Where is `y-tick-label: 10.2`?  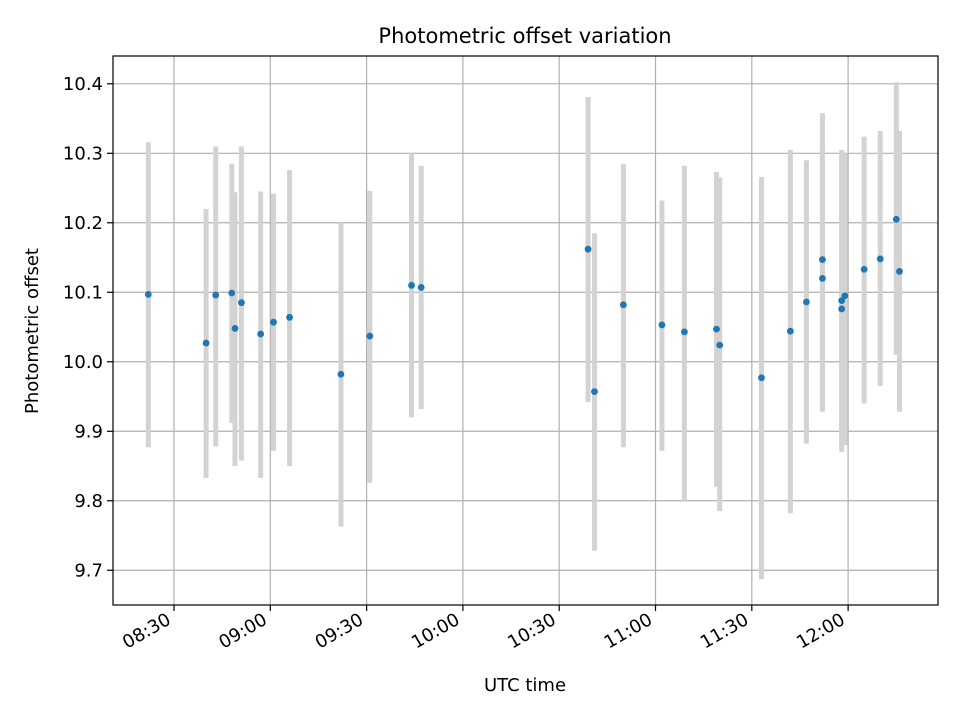 y-tick-label: 10.2 is located at coordinates (83, 223).